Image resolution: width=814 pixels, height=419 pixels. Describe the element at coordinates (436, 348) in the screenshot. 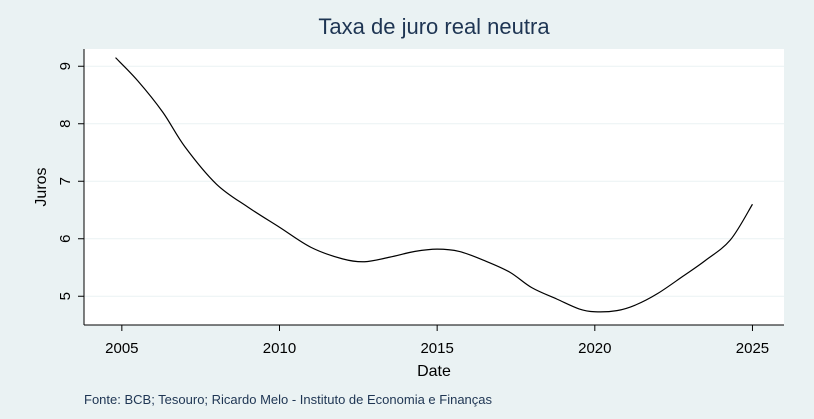

I see `x-tick-label-2015: 2015` at that location.